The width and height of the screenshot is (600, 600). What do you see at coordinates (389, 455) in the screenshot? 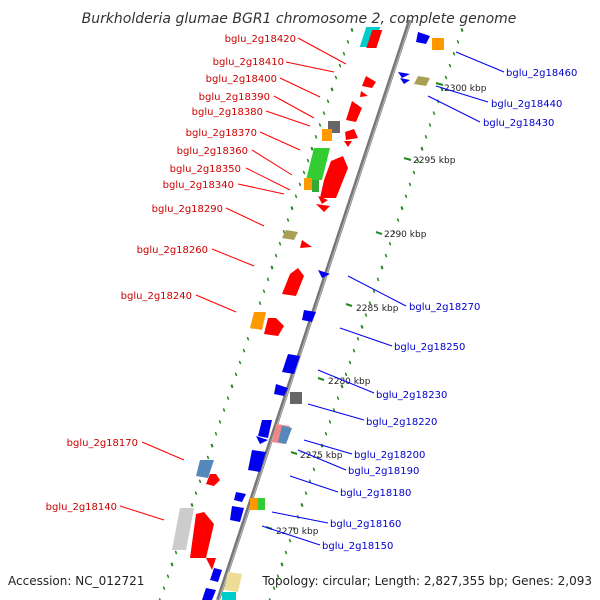
I see `gene-label-bglu-2g18200: bglu_2g18200` at bounding box center [389, 455].